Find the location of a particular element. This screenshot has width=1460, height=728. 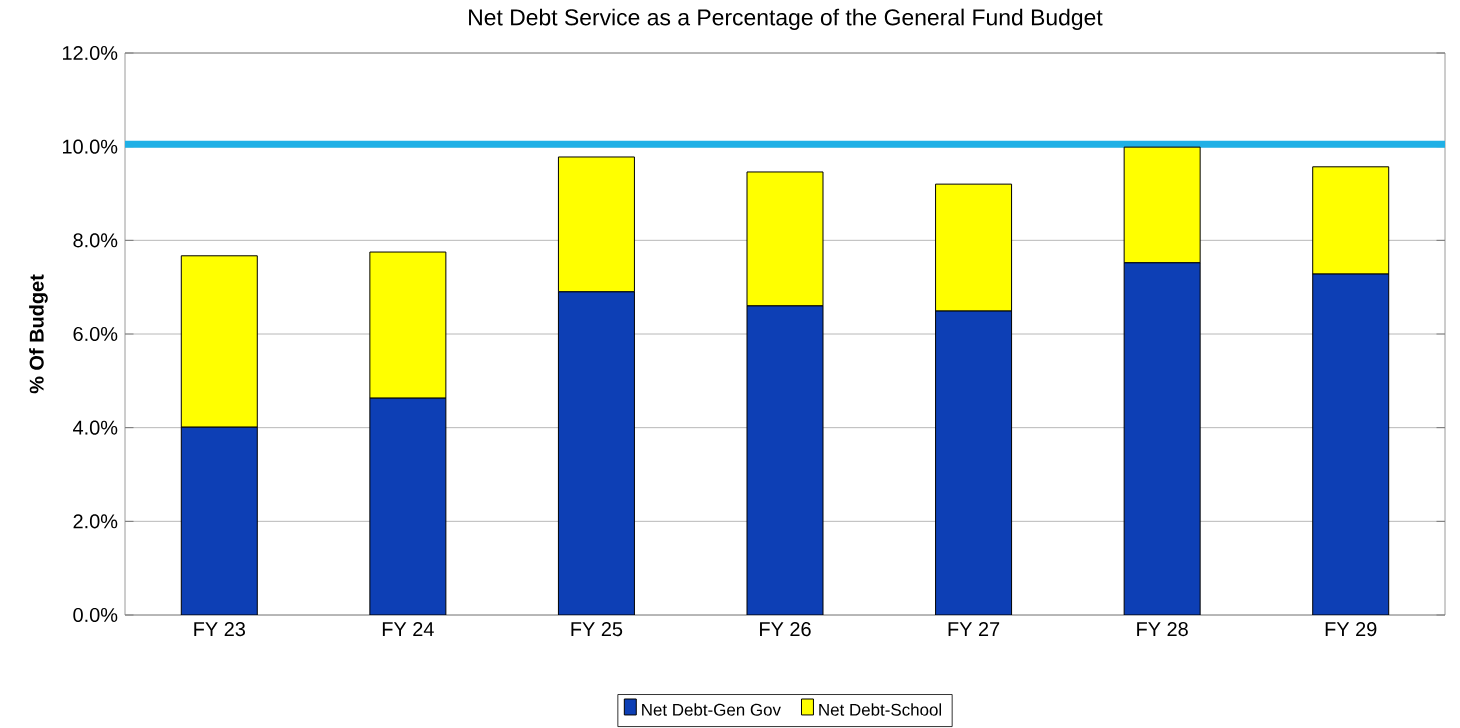

y-tick-label: 10.0% is located at coordinates (90, 146).